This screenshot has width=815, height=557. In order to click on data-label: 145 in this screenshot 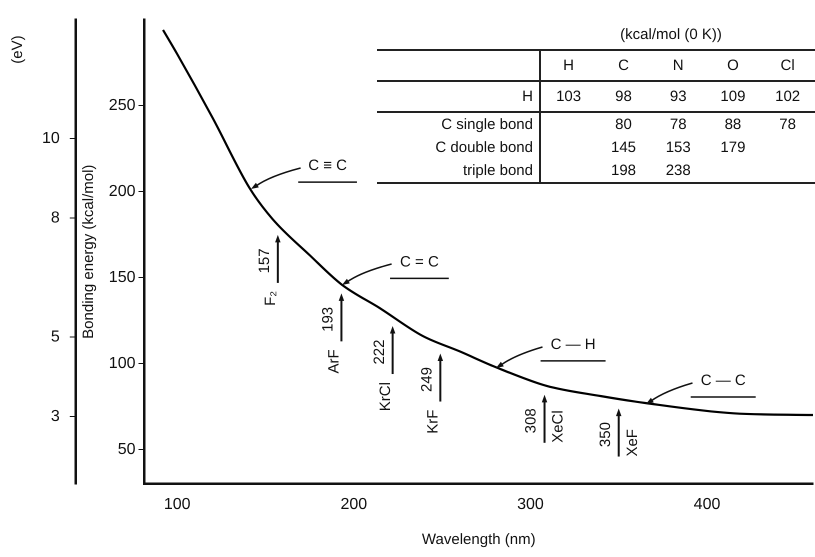, I will do `click(624, 148)`.